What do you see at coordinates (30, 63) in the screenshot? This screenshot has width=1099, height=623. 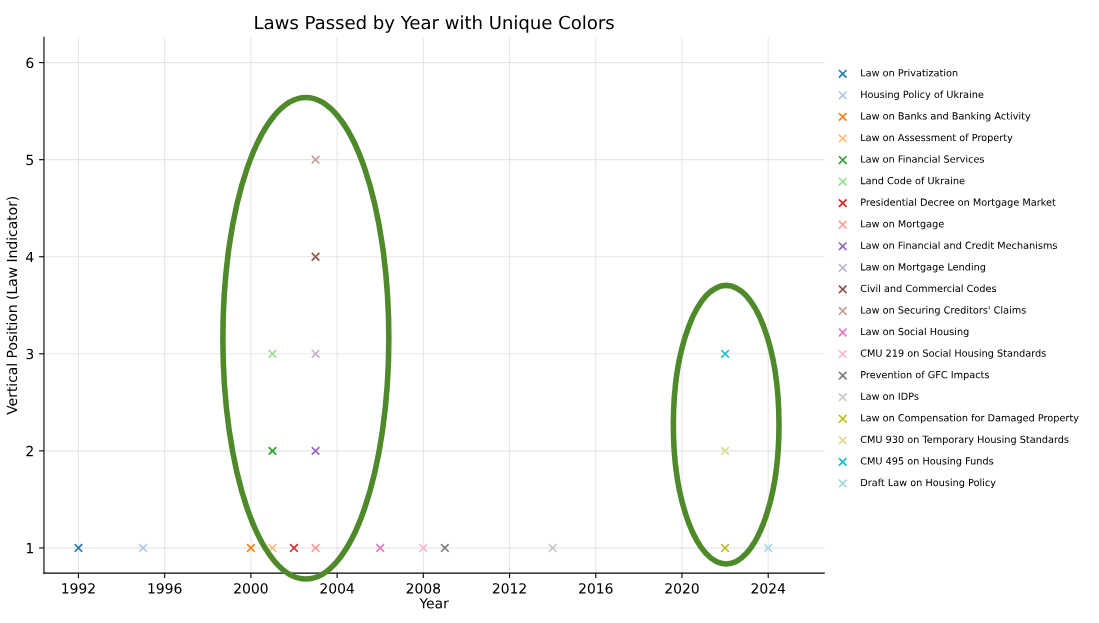 I see `y-tick-label: 6` at bounding box center [30, 63].